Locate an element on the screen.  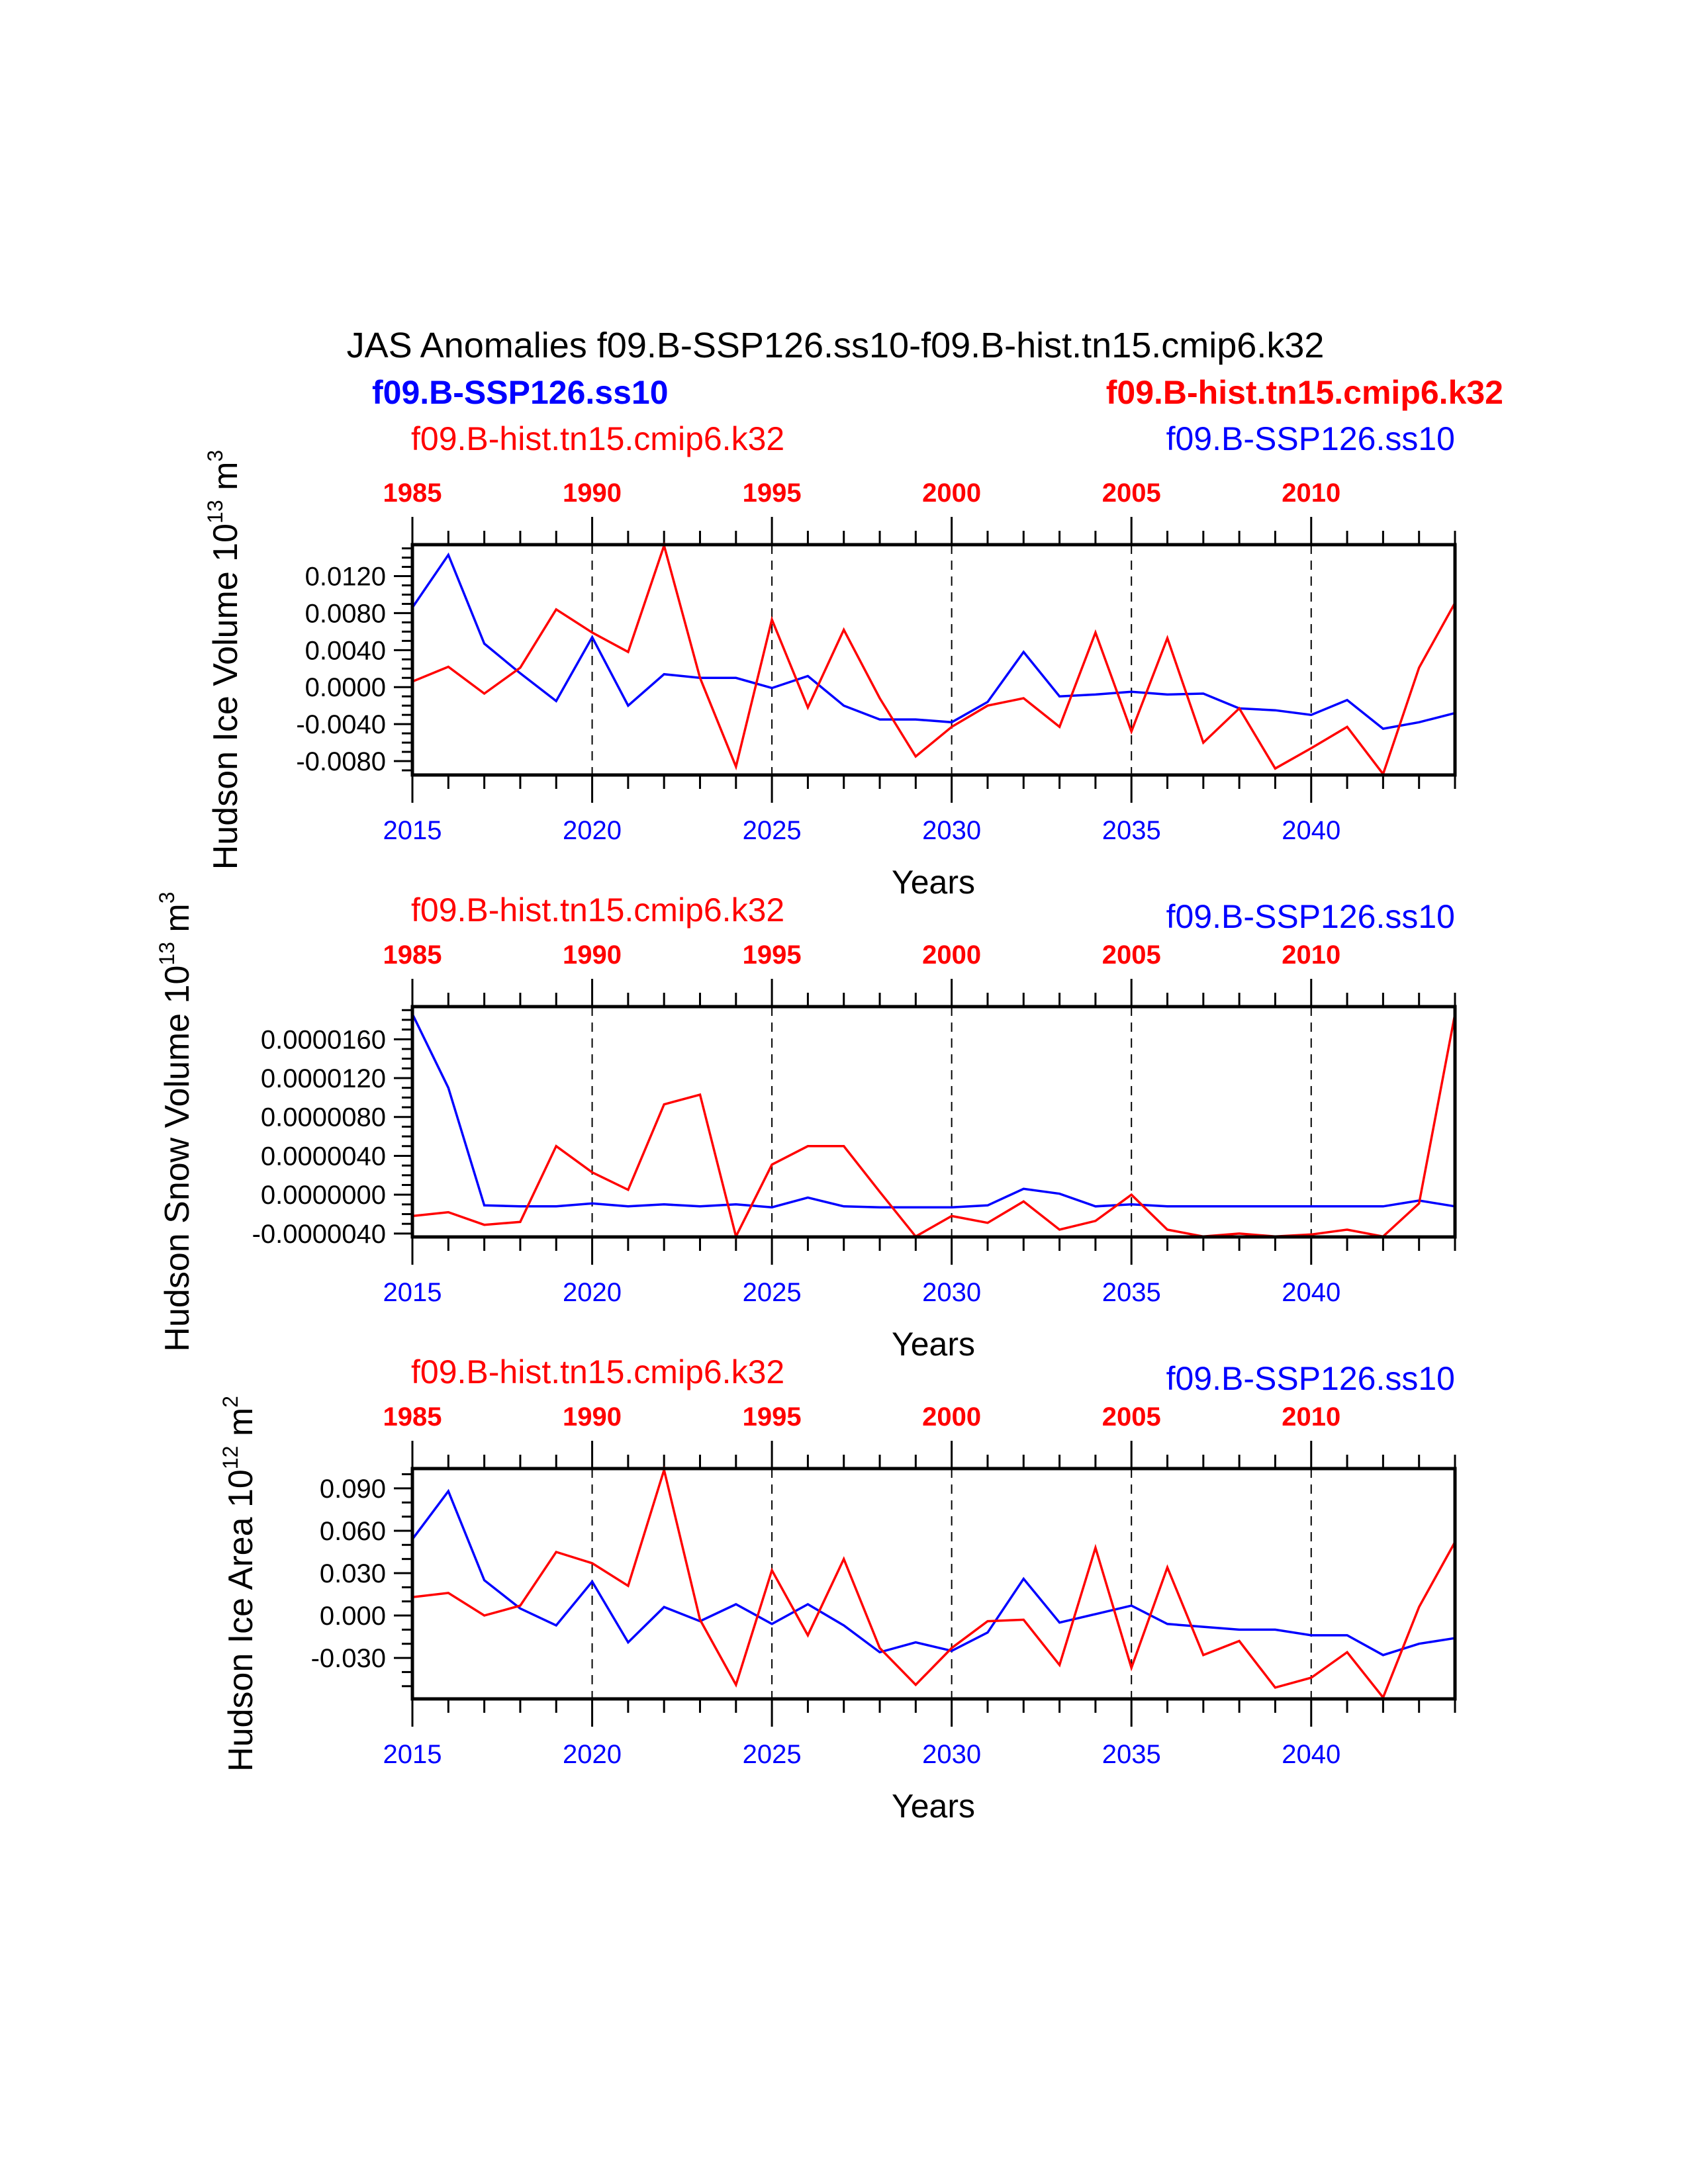
y-tick-label: -0.0040 is located at coordinates (341, 724).